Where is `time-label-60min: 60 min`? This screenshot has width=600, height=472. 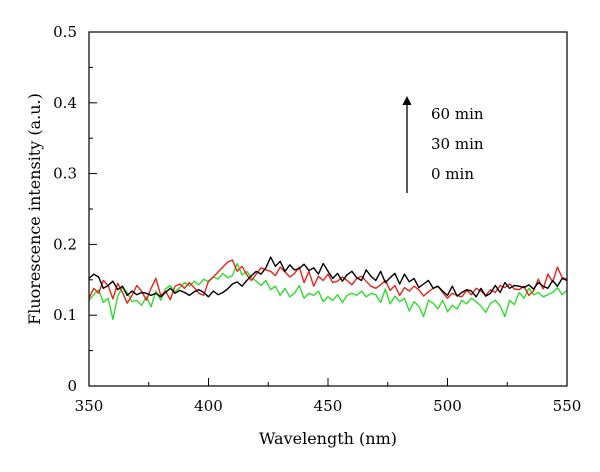
time-label-60min: 60 min is located at coordinates (457, 114).